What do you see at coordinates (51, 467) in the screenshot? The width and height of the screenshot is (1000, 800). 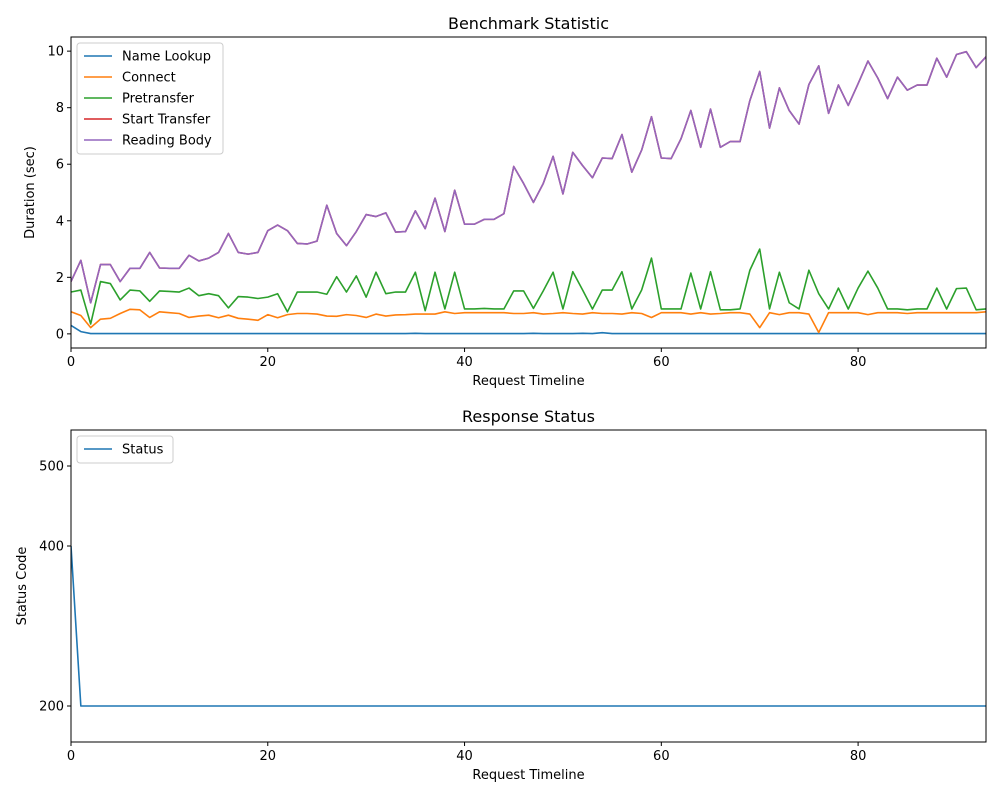 I see `y-tick-label: 500` at bounding box center [51, 467].